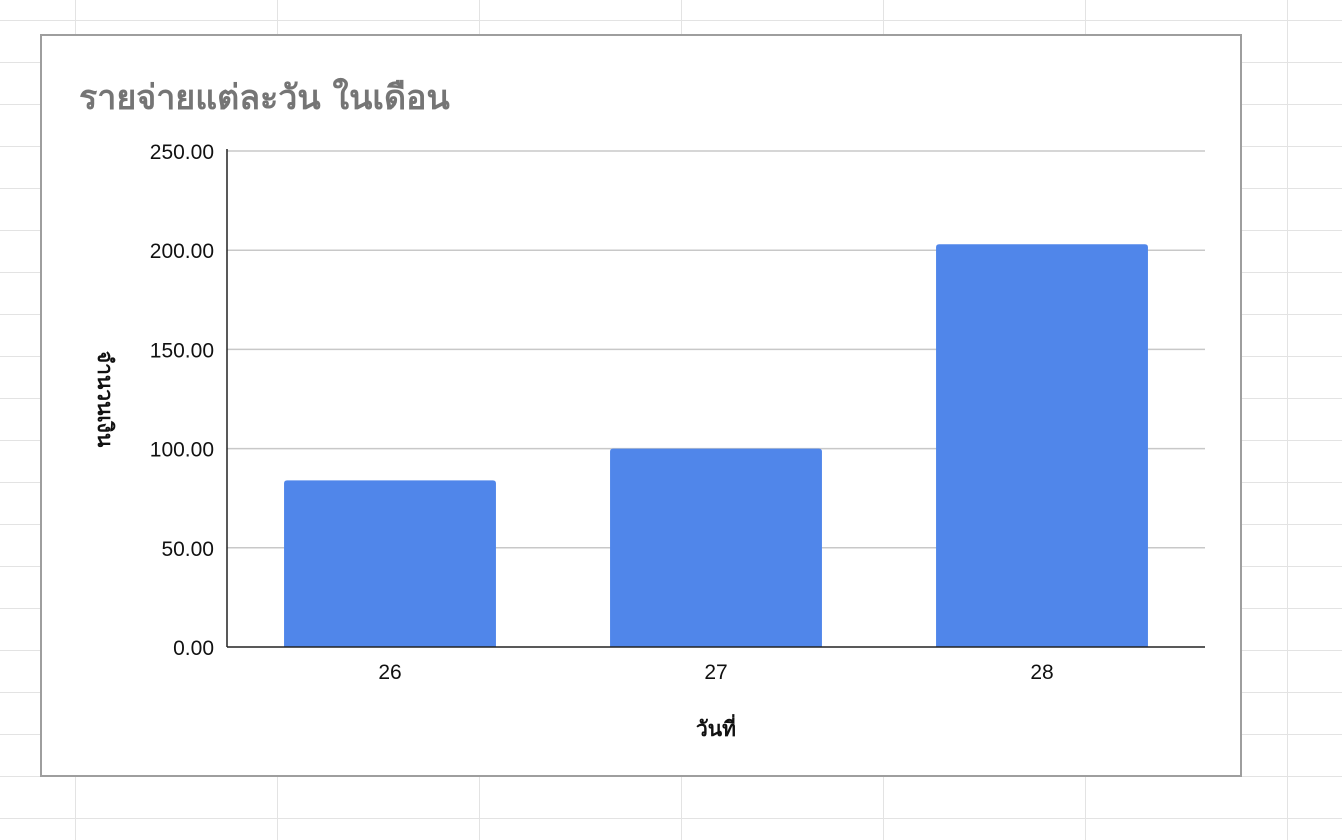  I want to click on x-tick-label: 28, so click(1041, 672).